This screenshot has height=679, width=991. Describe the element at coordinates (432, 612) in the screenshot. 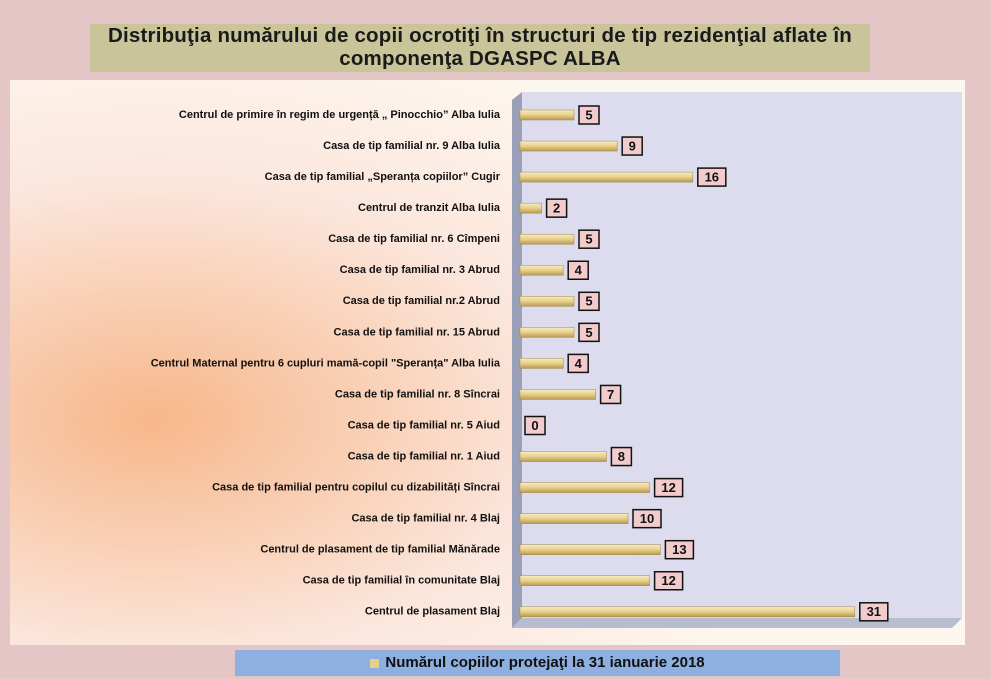

I see `y-tick-label: Centrul de plasament Blaj` at that location.